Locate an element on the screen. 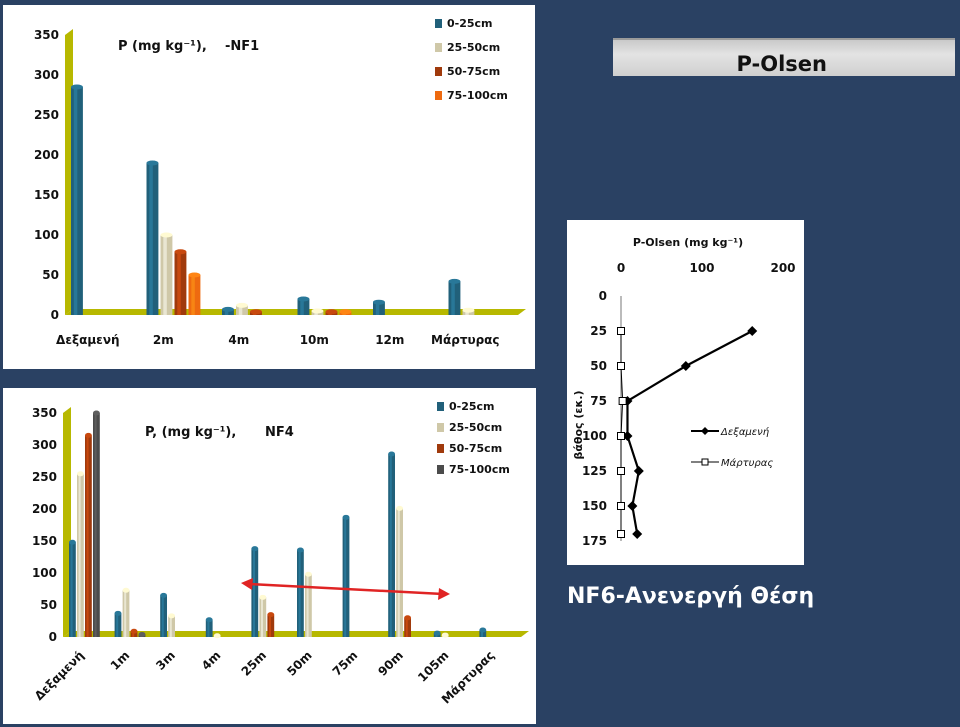  legend-label: 75-100cm is located at coordinates (479, 469).